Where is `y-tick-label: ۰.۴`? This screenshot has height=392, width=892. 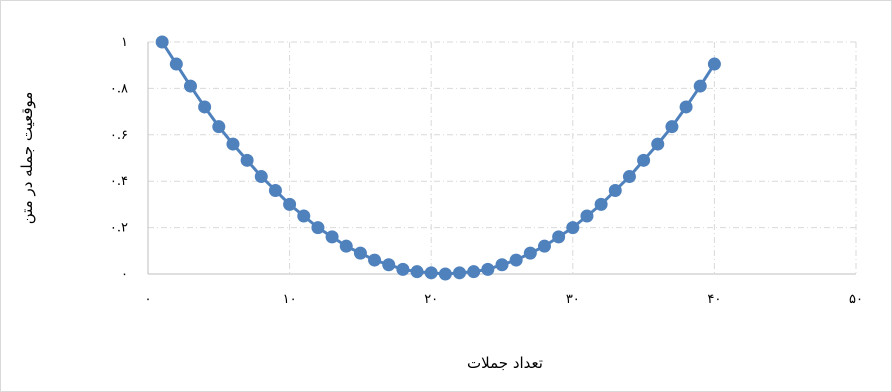
y-tick-label: ۰.۴ is located at coordinates (119, 181).